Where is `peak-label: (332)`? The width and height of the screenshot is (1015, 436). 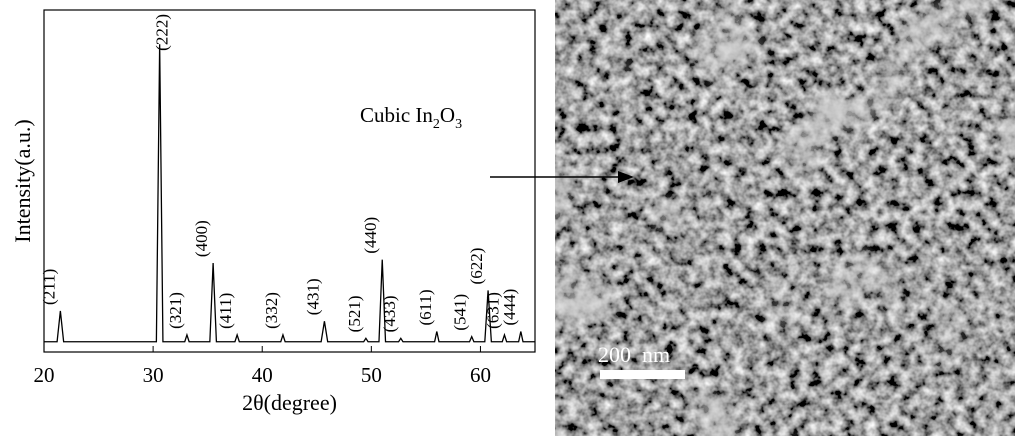
peak-label: (332) is located at coordinates (271, 310).